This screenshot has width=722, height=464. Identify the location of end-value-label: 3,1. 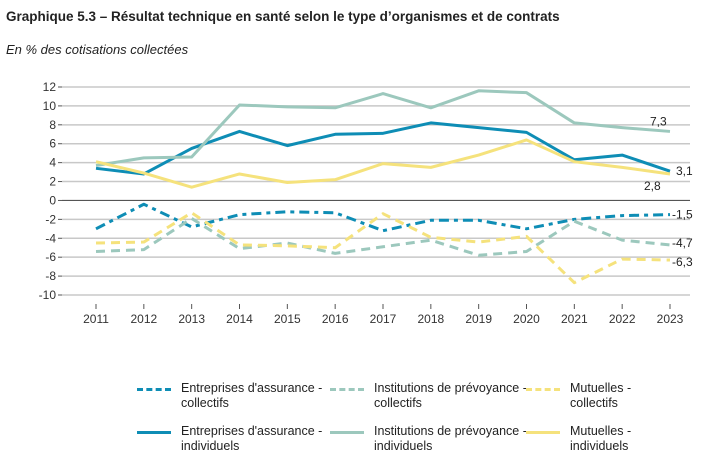
(684, 171).